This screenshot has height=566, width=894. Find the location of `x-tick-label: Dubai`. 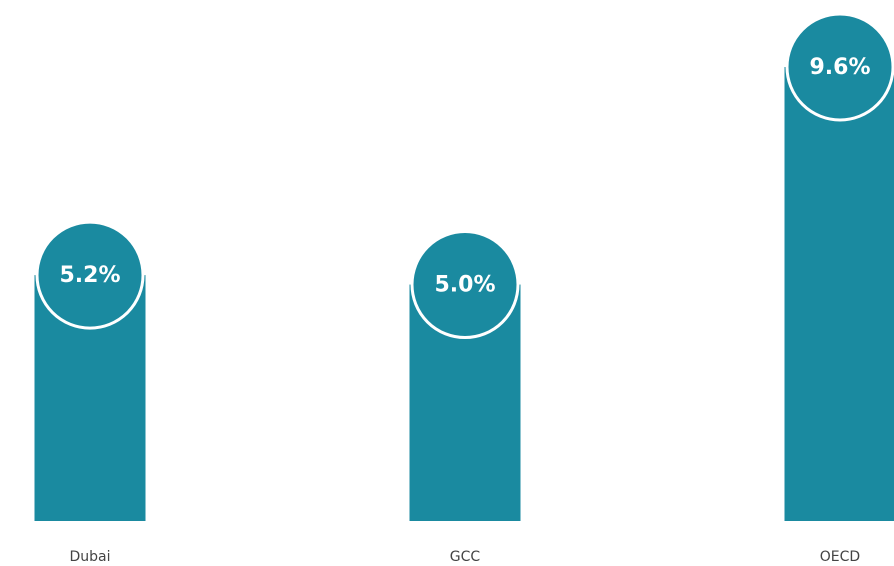

x-tick-label: Dubai is located at coordinates (89, 557).